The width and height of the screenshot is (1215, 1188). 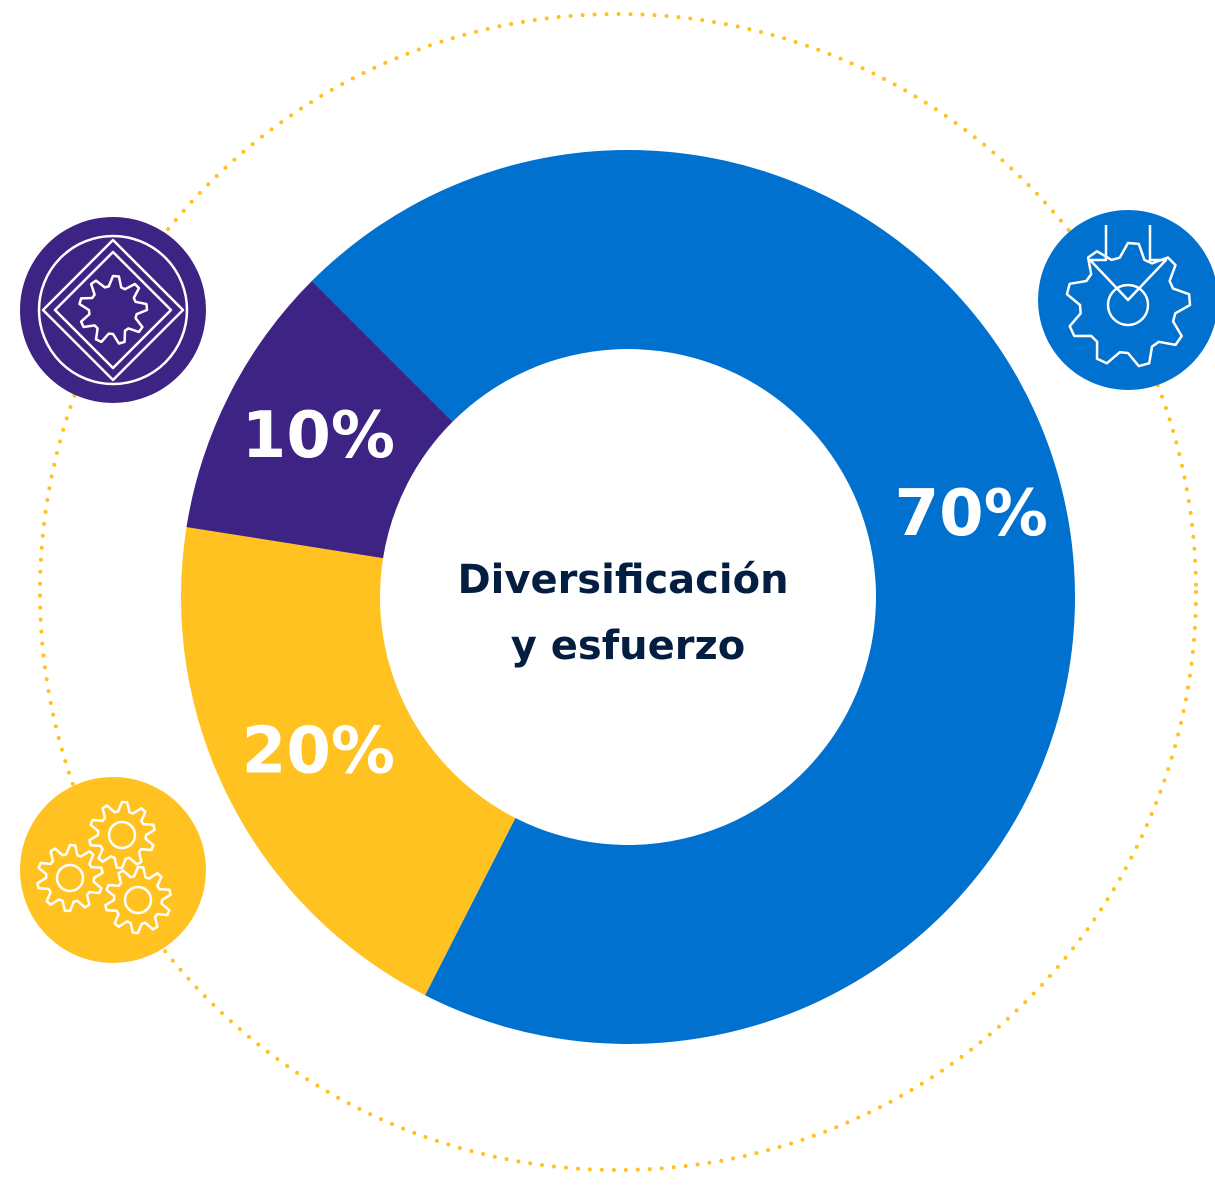 I want to click on icon-diamond, so click(x=113, y=310).